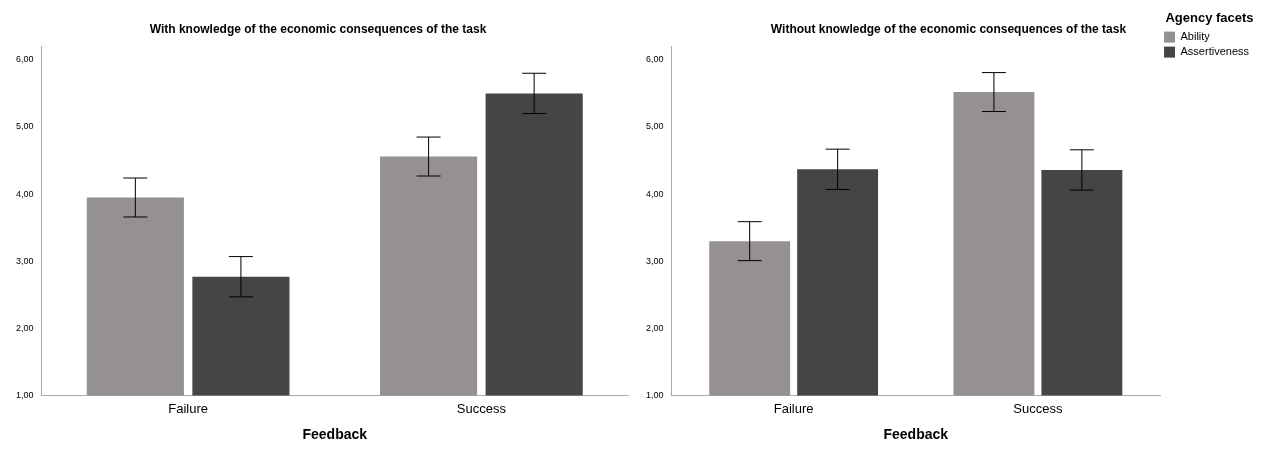 The image size is (1276, 455). What do you see at coordinates (1209, 18) in the screenshot?
I see `legend-title: Agency facets` at bounding box center [1209, 18].